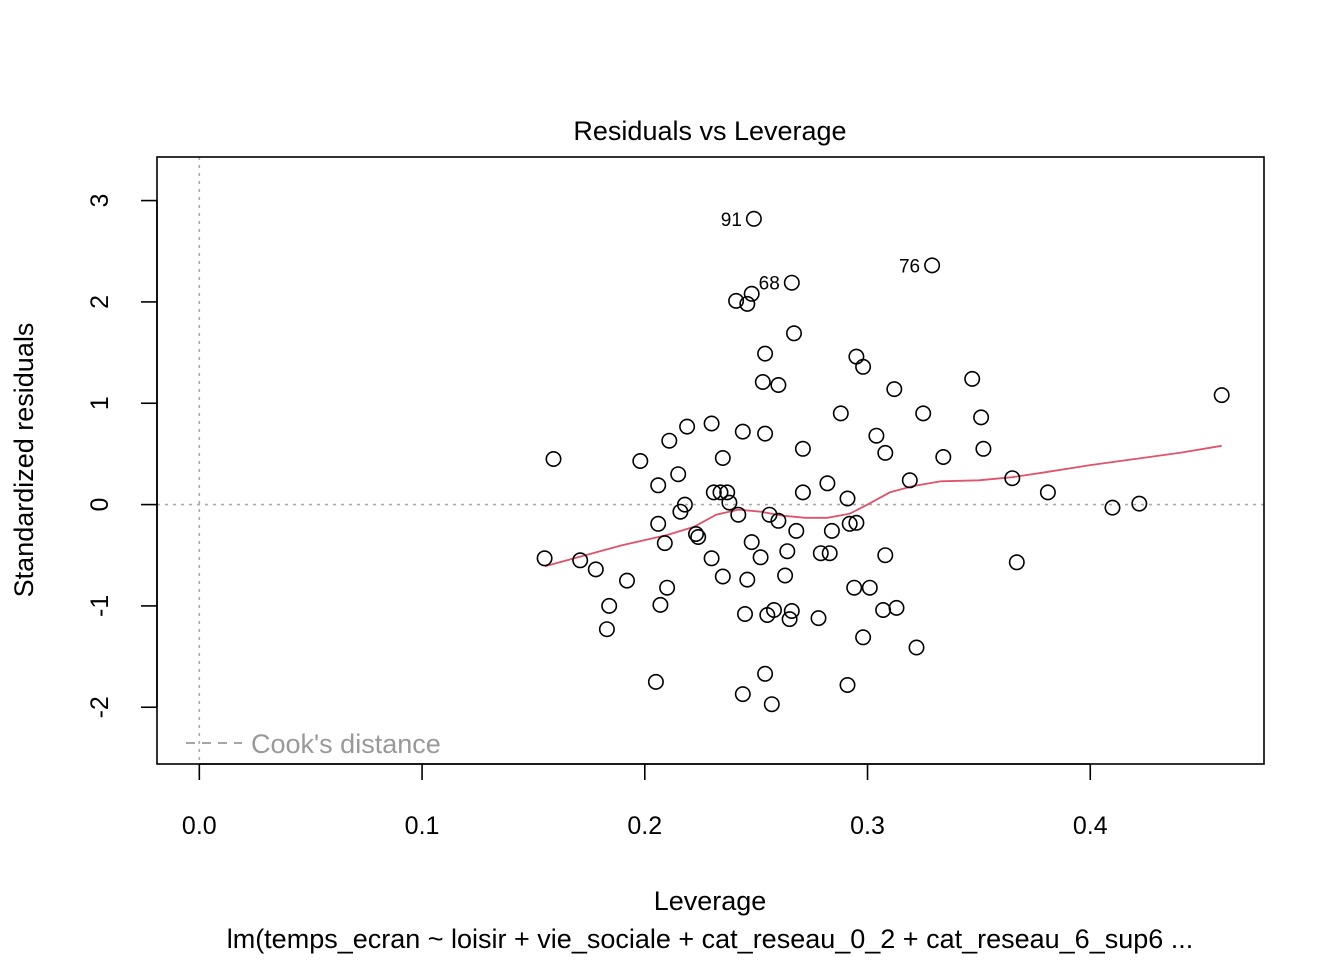 Image resolution: width=1344 pixels, height=960 pixels. What do you see at coordinates (100, 403) in the screenshot?
I see `y-tick-label: 1` at bounding box center [100, 403].